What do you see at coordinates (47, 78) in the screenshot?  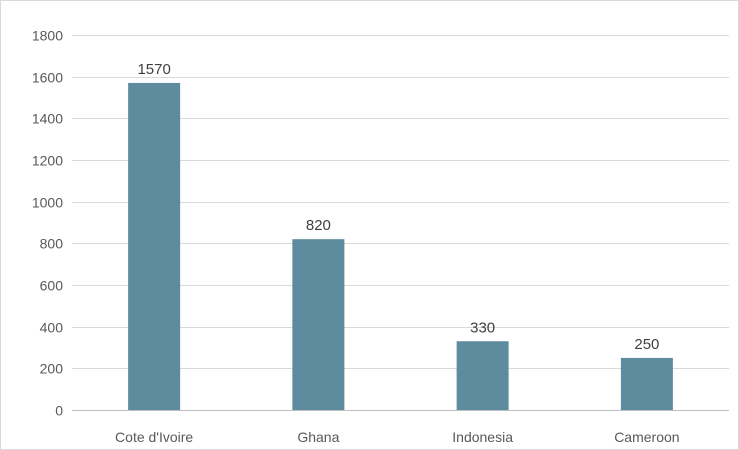 I see `y-tick-label: 1600` at bounding box center [47, 78].